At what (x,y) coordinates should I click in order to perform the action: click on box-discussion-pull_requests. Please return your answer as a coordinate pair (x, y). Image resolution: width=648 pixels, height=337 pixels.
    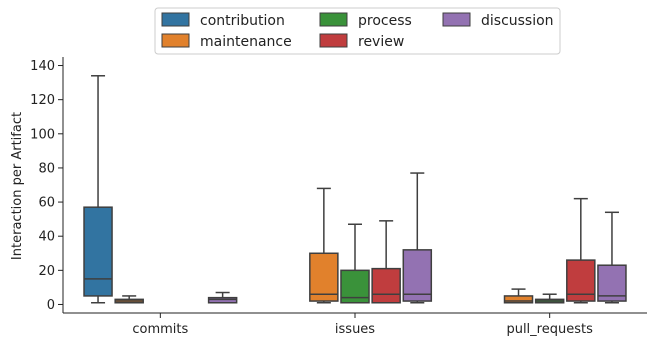
    Looking at the image, I should click on (612, 257).